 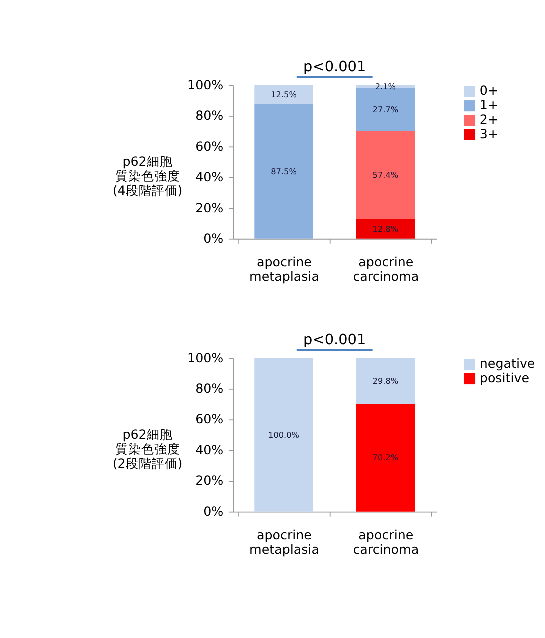 What do you see at coordinates (385, 87) in the screenshot?
I see `data-label: 2.1%` at bounding box center [385, 87].